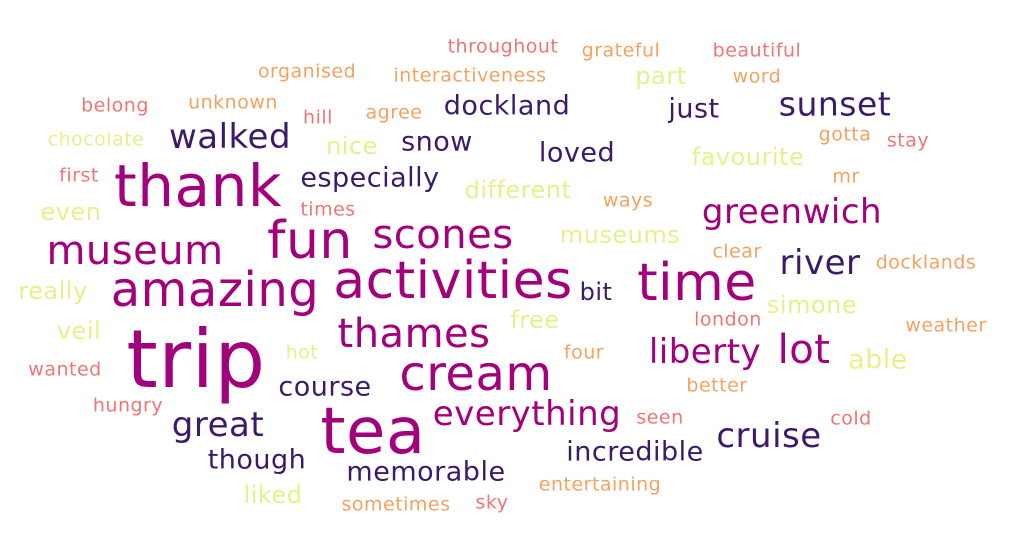  Describe the element at coordinates (908, 140) in the screenshot. I see `word-stay: stay` at that location.